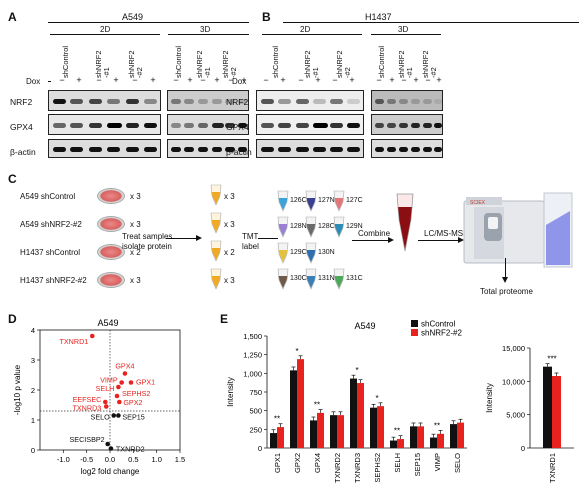  I want to click on significance-mark: ***, so click(551, 359).